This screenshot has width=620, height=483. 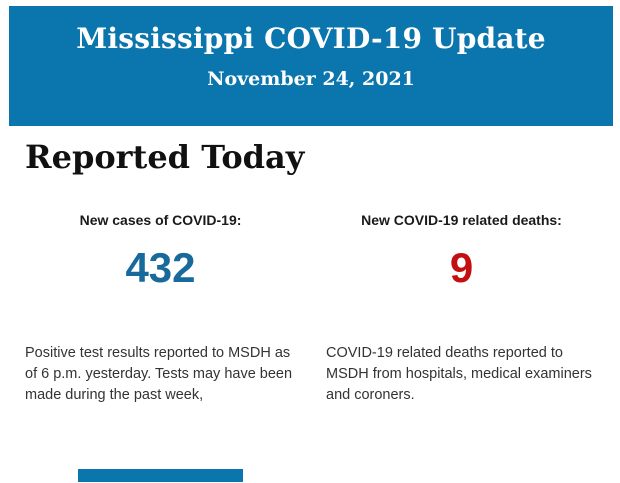 I want to click on description-line: and coroners., so click(x=370, y=395).